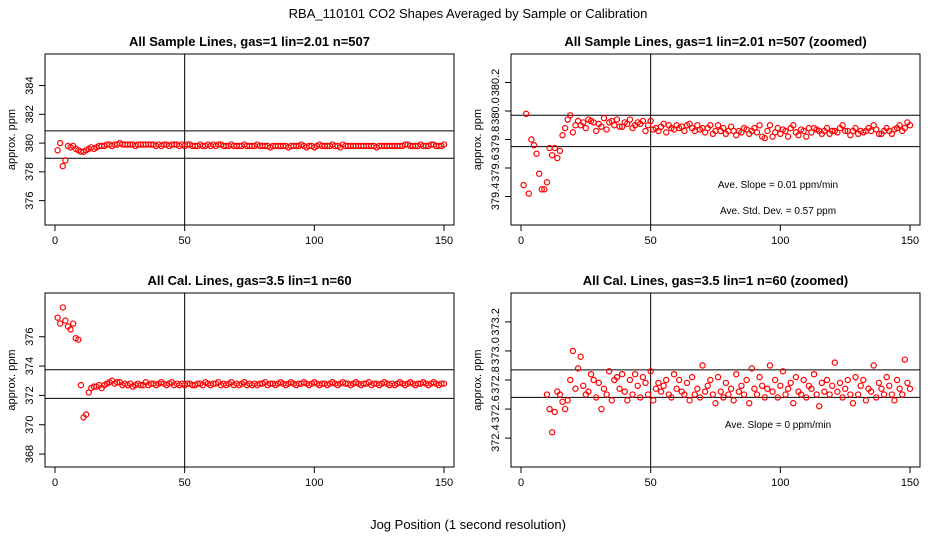 This screenshot has height=540, width=936. I want to click on y-tick-label: 370, so click(30, 425).